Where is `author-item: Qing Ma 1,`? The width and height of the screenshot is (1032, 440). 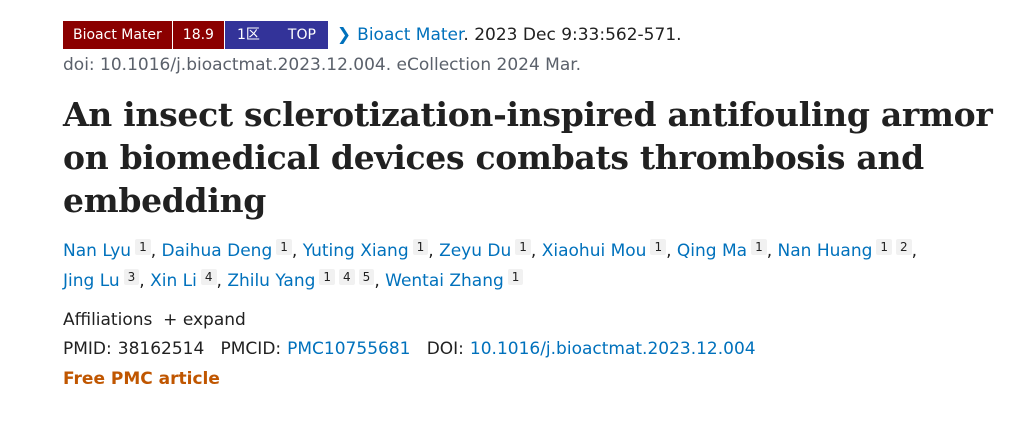 author-item: Qing Ma 1, is located at coordinates (727, 250).